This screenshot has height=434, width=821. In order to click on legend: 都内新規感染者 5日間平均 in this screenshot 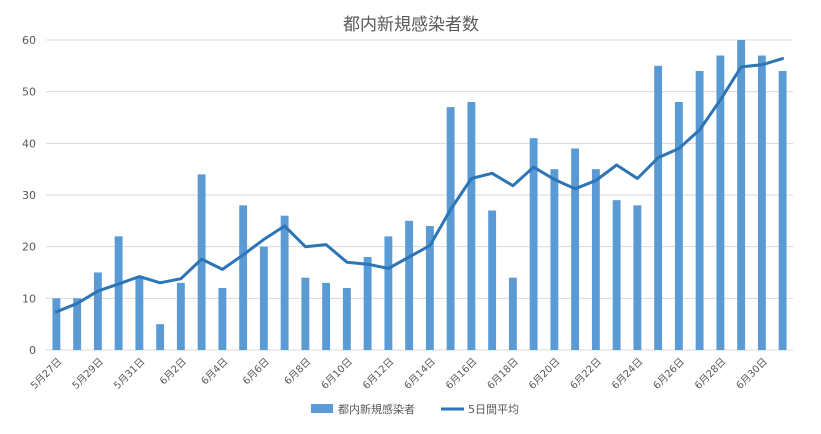, I will do `click(415, 409)`.